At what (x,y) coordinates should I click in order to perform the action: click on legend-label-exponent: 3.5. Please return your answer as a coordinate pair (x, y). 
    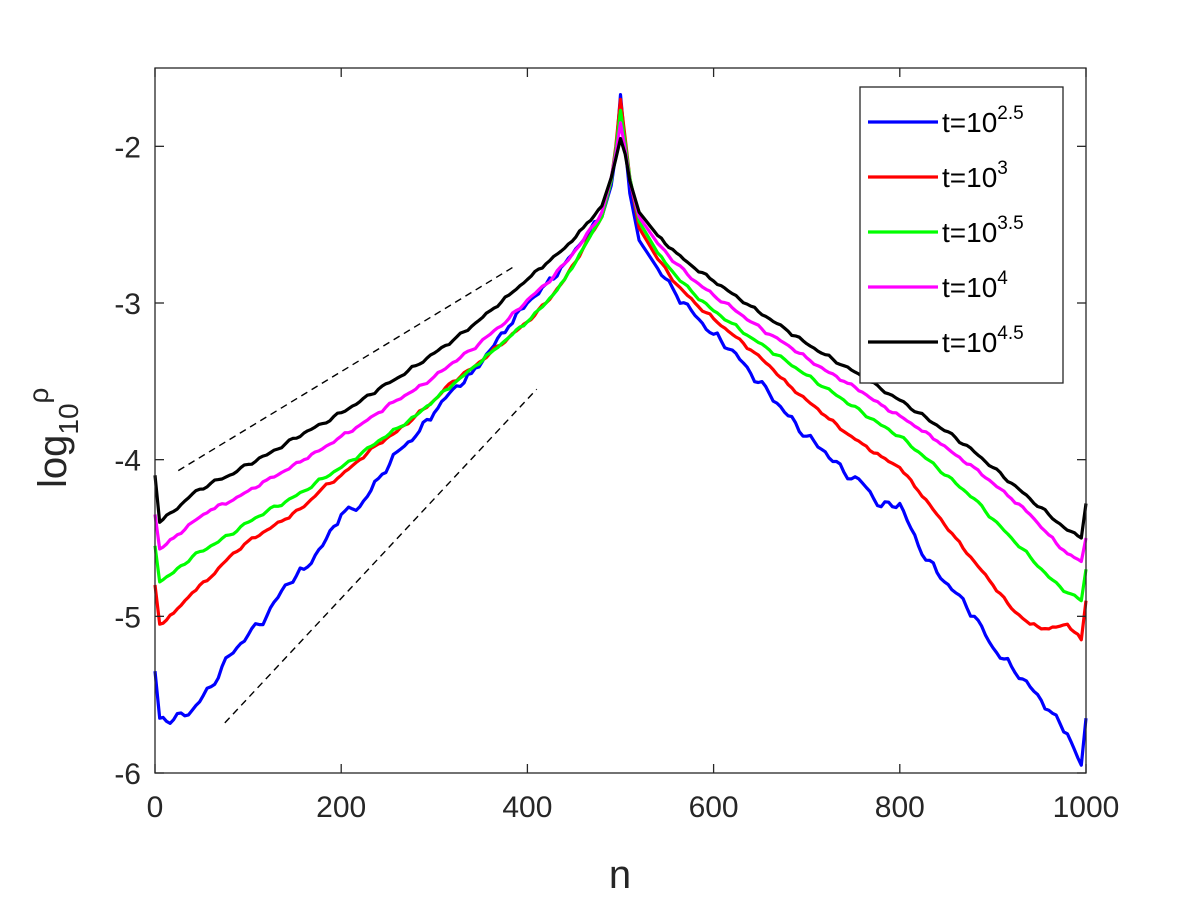
    Looking at the image, I should click on (1010, 223).